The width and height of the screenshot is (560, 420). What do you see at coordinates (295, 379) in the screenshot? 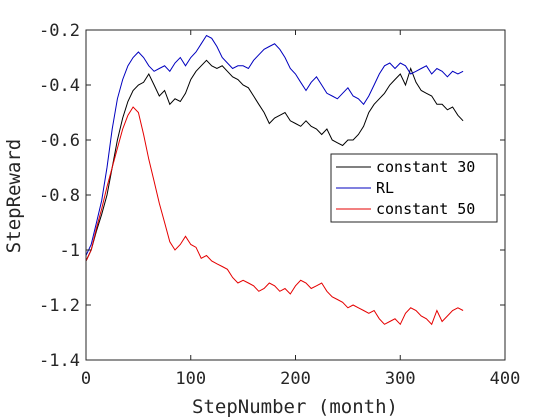
I see `x-tick-label: 200` at bounding box center [295, 379].